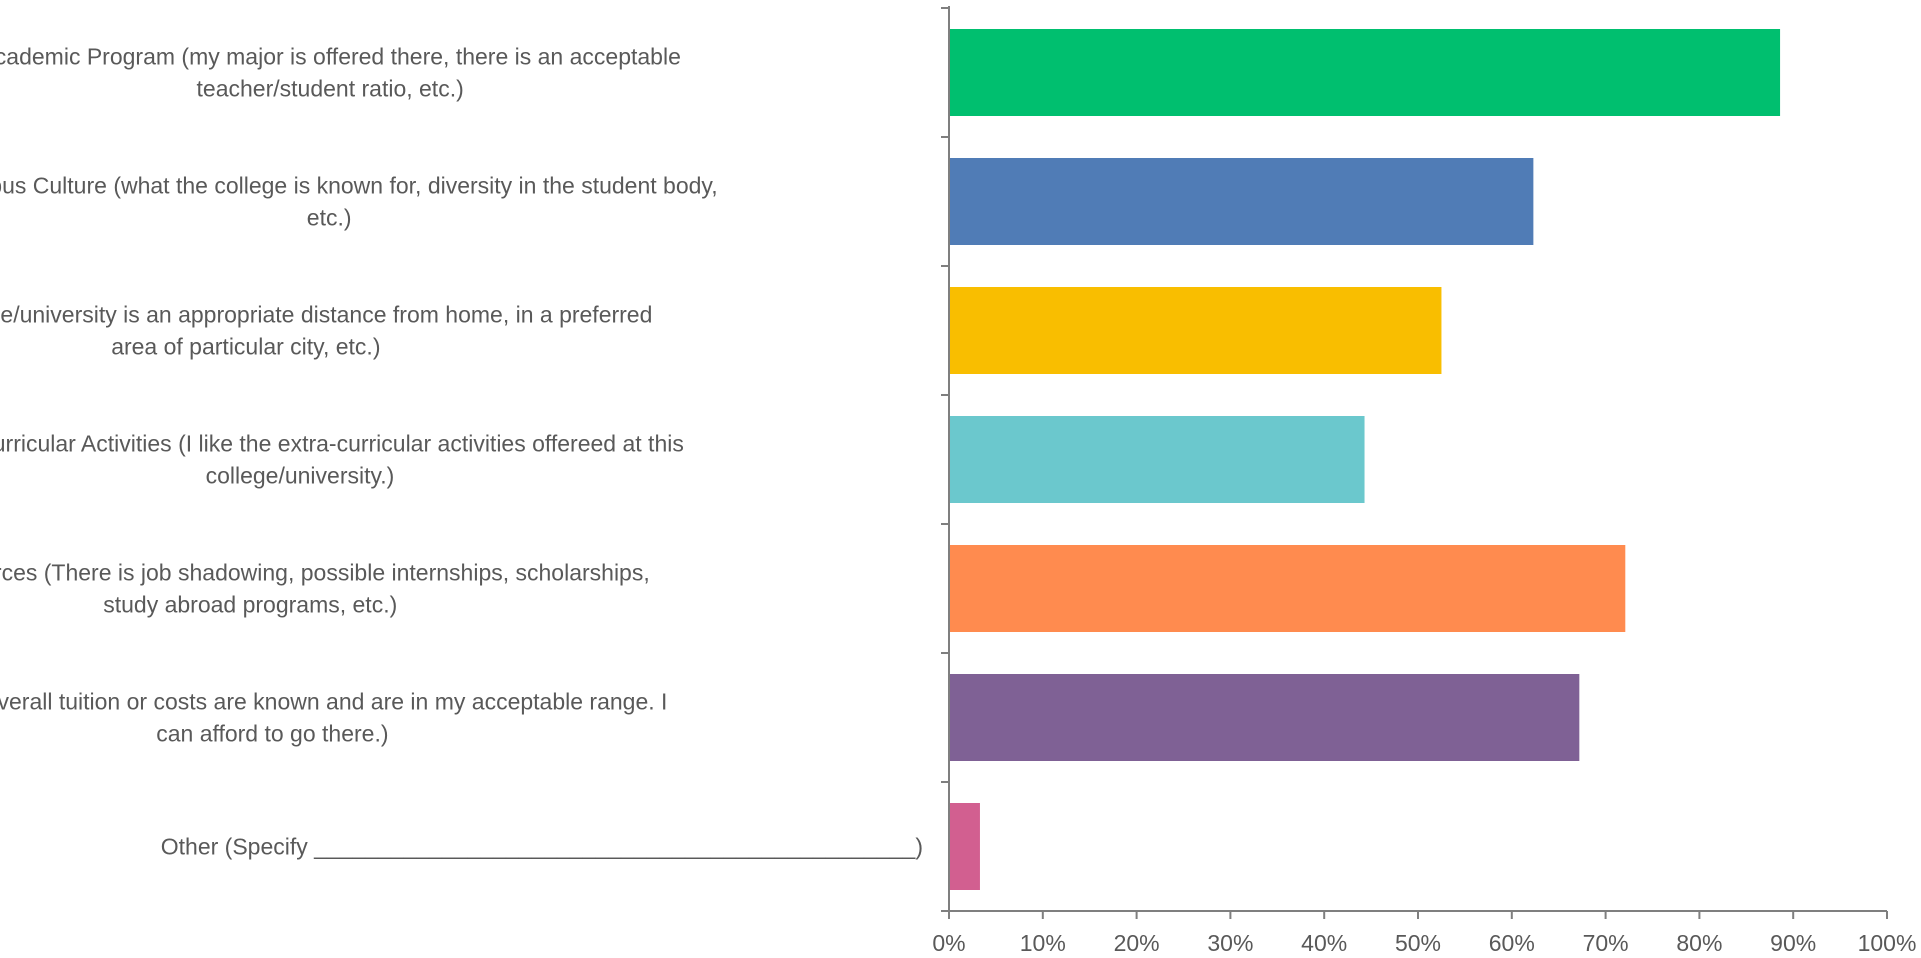  I want to click on x-tick-label-40pct: 40%, so click(1324, 943).